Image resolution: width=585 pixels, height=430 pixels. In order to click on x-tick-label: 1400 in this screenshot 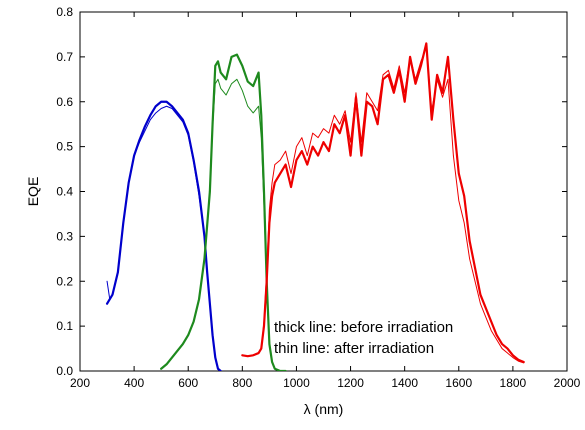, I will do `click(404, 383)`.